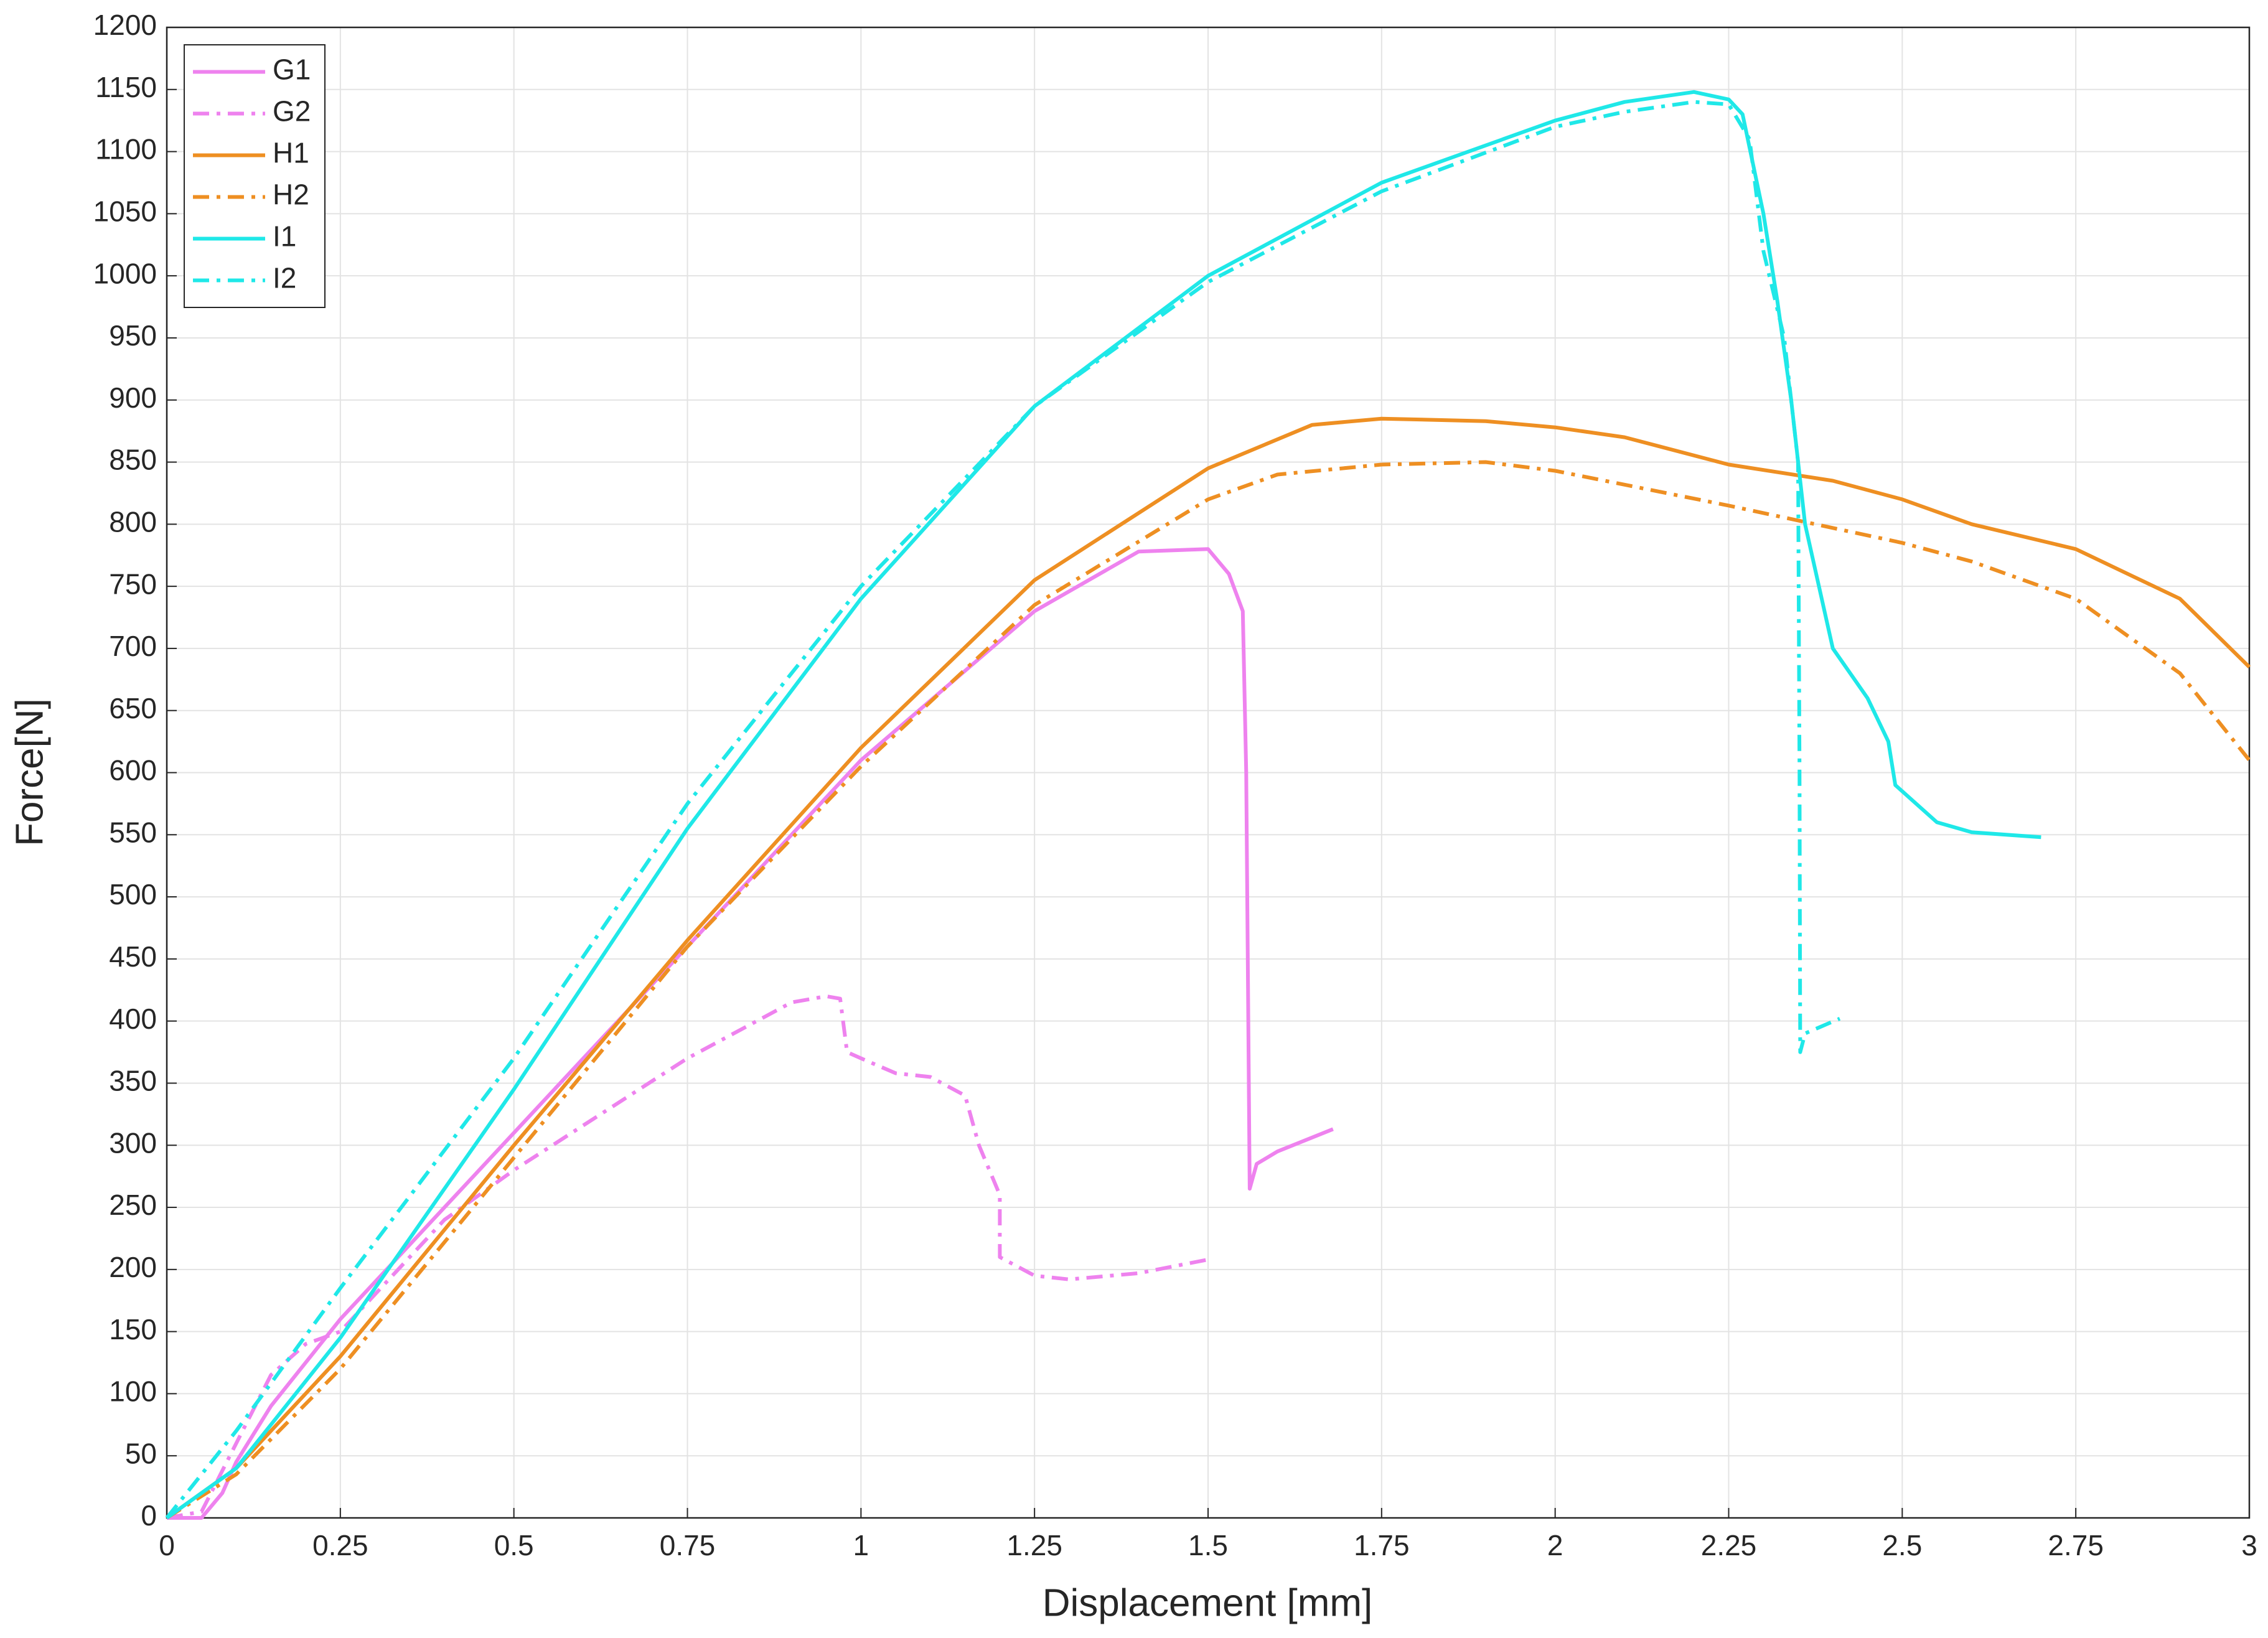 The height and width of the screenshot is (1638, 2268). I want to click on x-tick-label: 2.25, so click(1729, 1545).